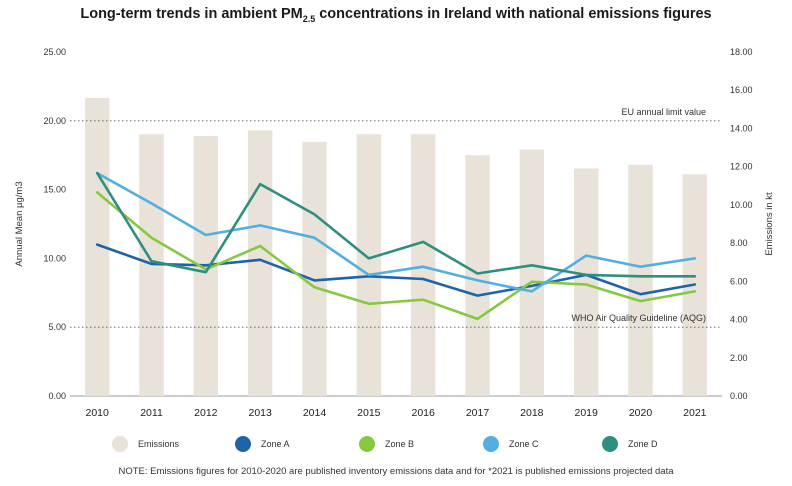  What do you see at coordinates (695, 413) in the screenshot?
I see `x-tick-label: 2021` at bounding box center [695, 413].